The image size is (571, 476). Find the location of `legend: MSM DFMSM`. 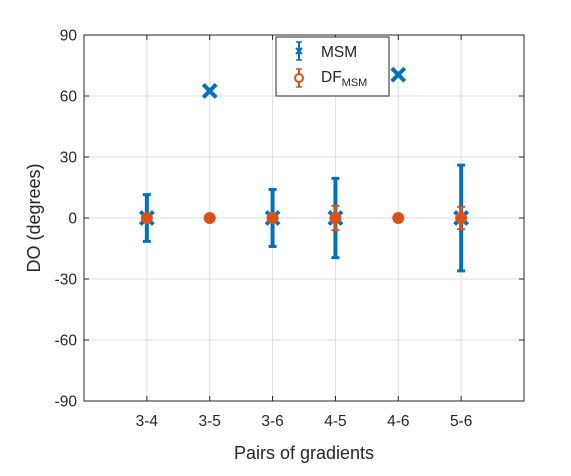

legend: MSM DFMSM is located at coordinates (332, 66).